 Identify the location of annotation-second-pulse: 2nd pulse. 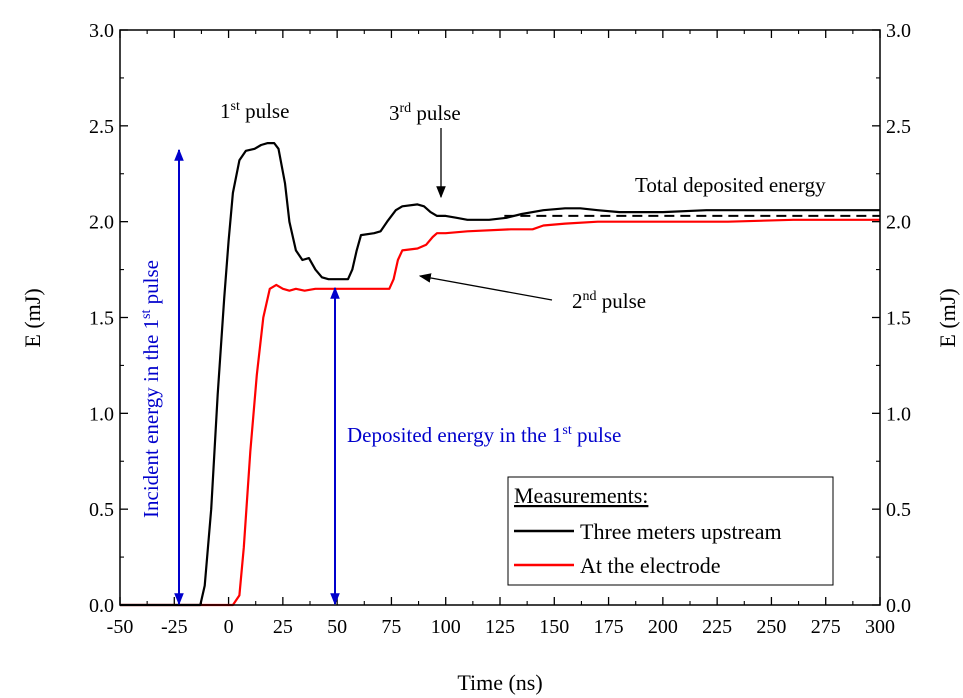
(609, 301).